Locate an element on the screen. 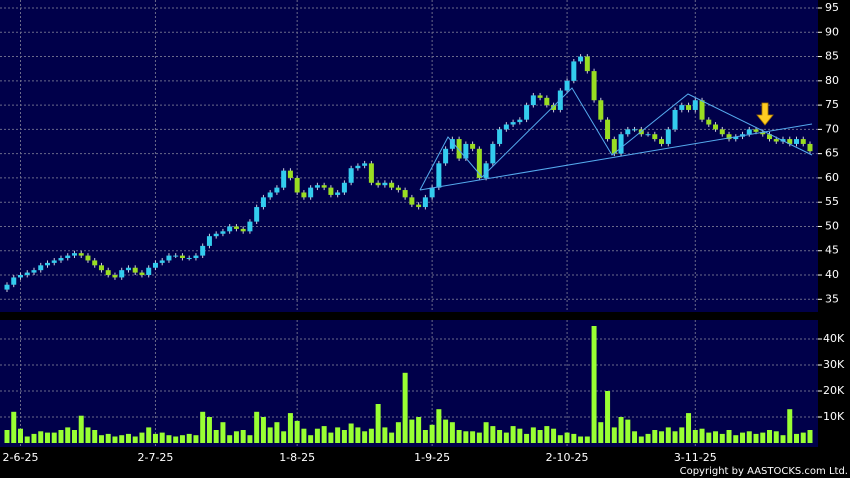 The height and width of the screenshot is (478, 850). y-tick-label: 50 is located at coordinates (832, 225).